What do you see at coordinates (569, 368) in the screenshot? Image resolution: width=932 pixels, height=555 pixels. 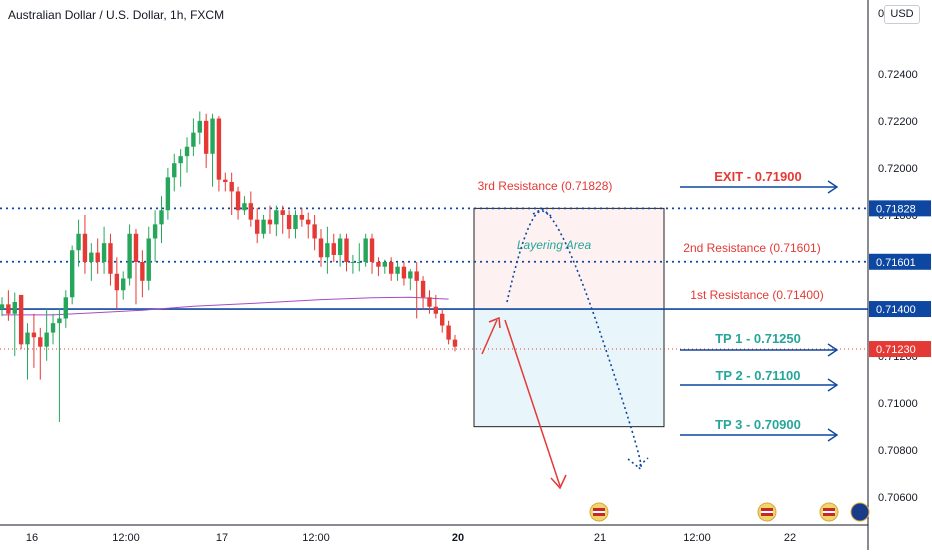 I see `tp-zone` at bounding box center [569, 368].